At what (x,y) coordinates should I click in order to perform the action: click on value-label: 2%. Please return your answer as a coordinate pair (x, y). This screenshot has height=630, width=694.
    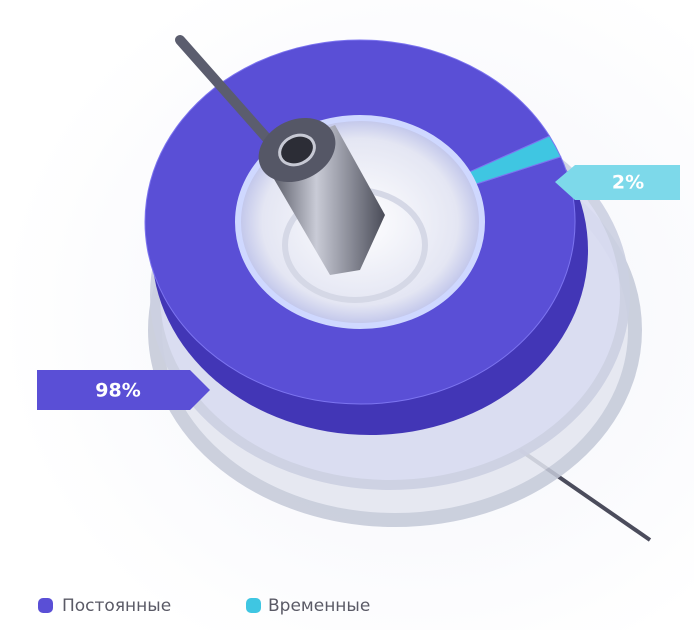
    Looking at the image, I should click on (628, 183).